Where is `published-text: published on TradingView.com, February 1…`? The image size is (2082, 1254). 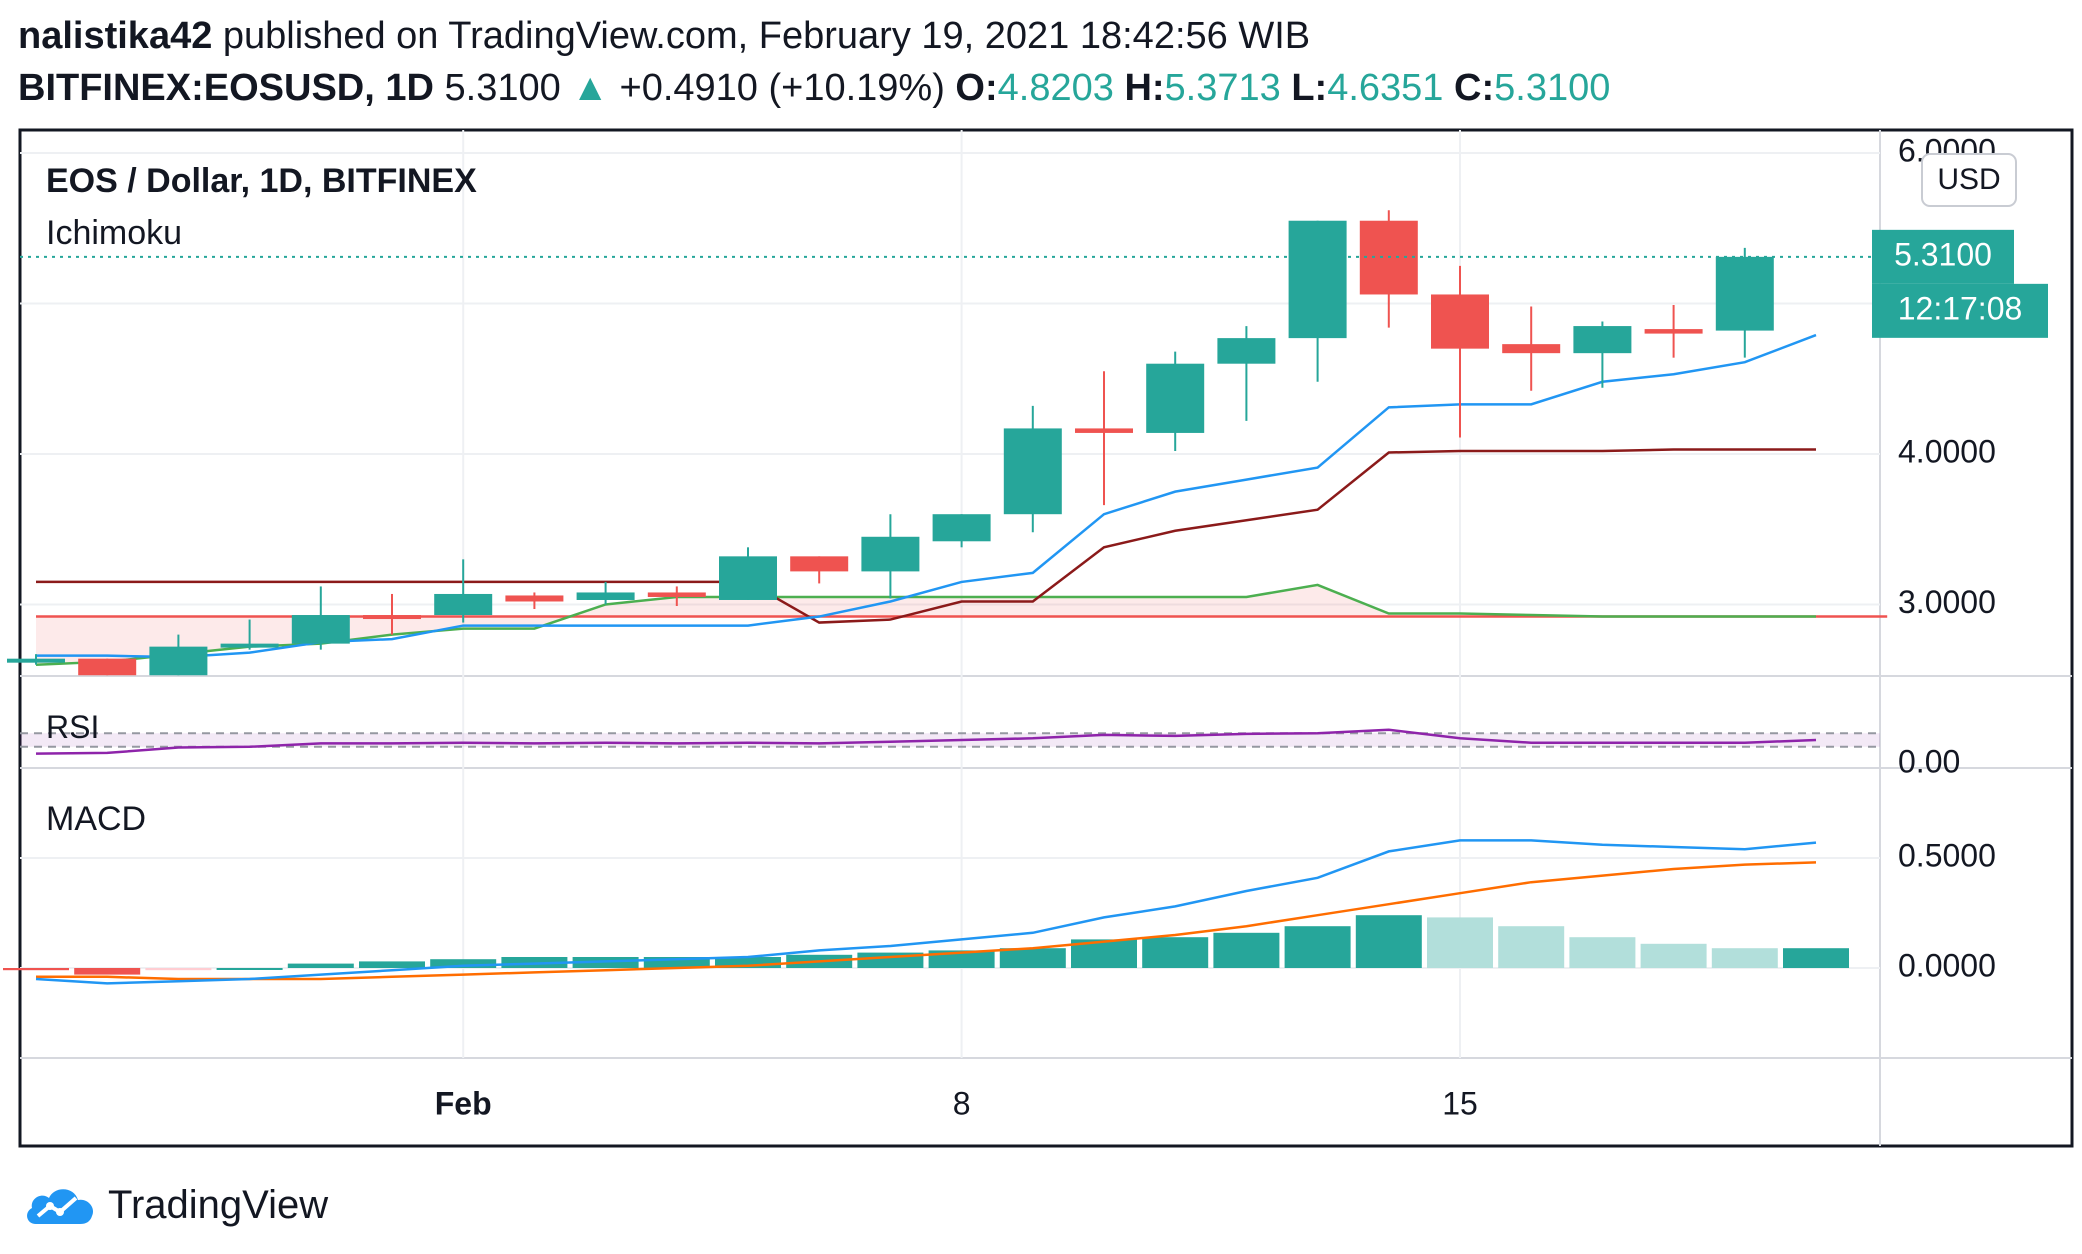 published-text: published on TradingView.com, February 1… is located at coordinates (766, 36).